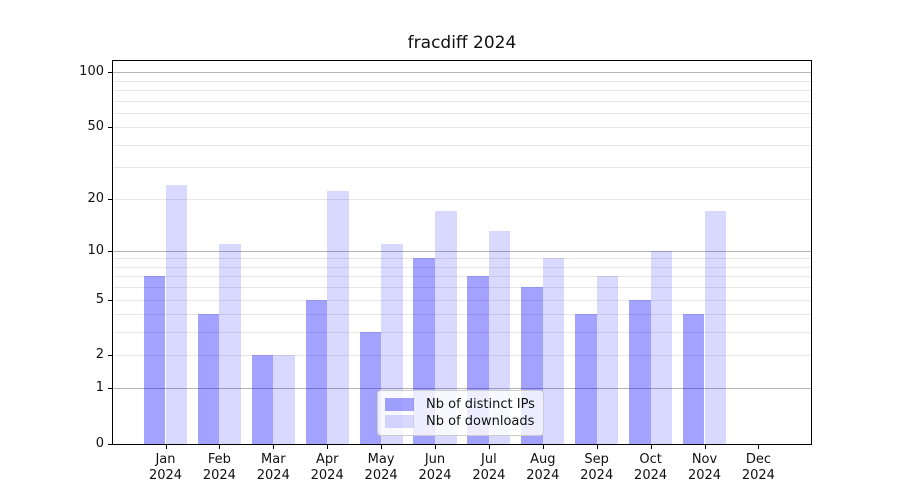  What do you see at coordinates (208, 379) in the screenshot?
I see `bar-distinct-ips-feb` at bounding box center [208, 379].